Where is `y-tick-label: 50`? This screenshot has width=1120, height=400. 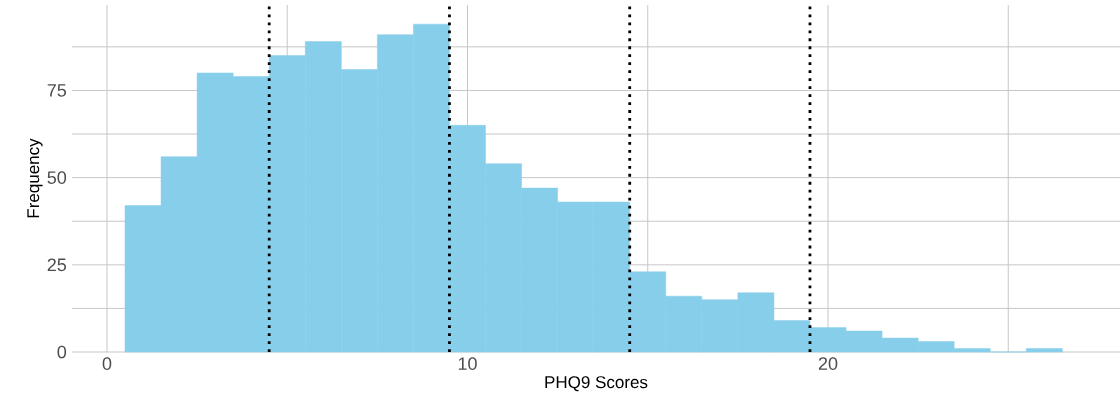
y-tick-label: 50 is located at coordinates (57, 177).